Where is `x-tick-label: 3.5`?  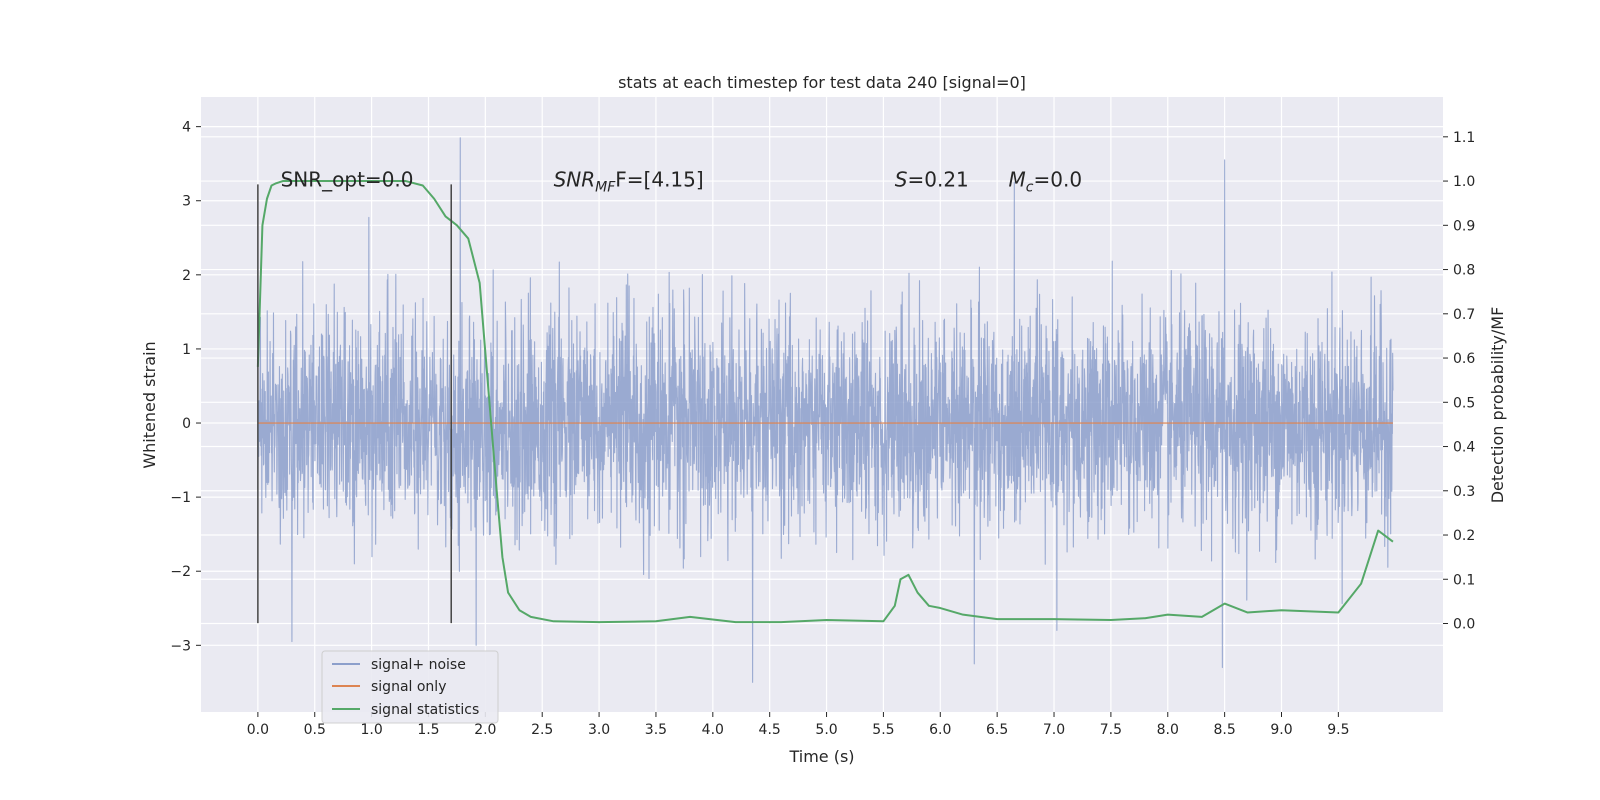 x-tick-label: 3.5 is located at coordinates (656, 730).